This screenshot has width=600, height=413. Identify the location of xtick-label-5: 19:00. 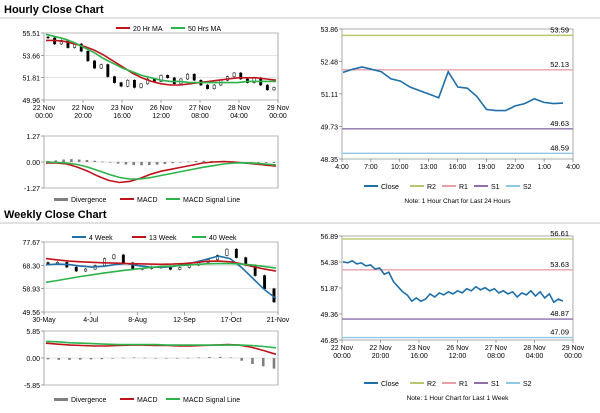
(487, 167).